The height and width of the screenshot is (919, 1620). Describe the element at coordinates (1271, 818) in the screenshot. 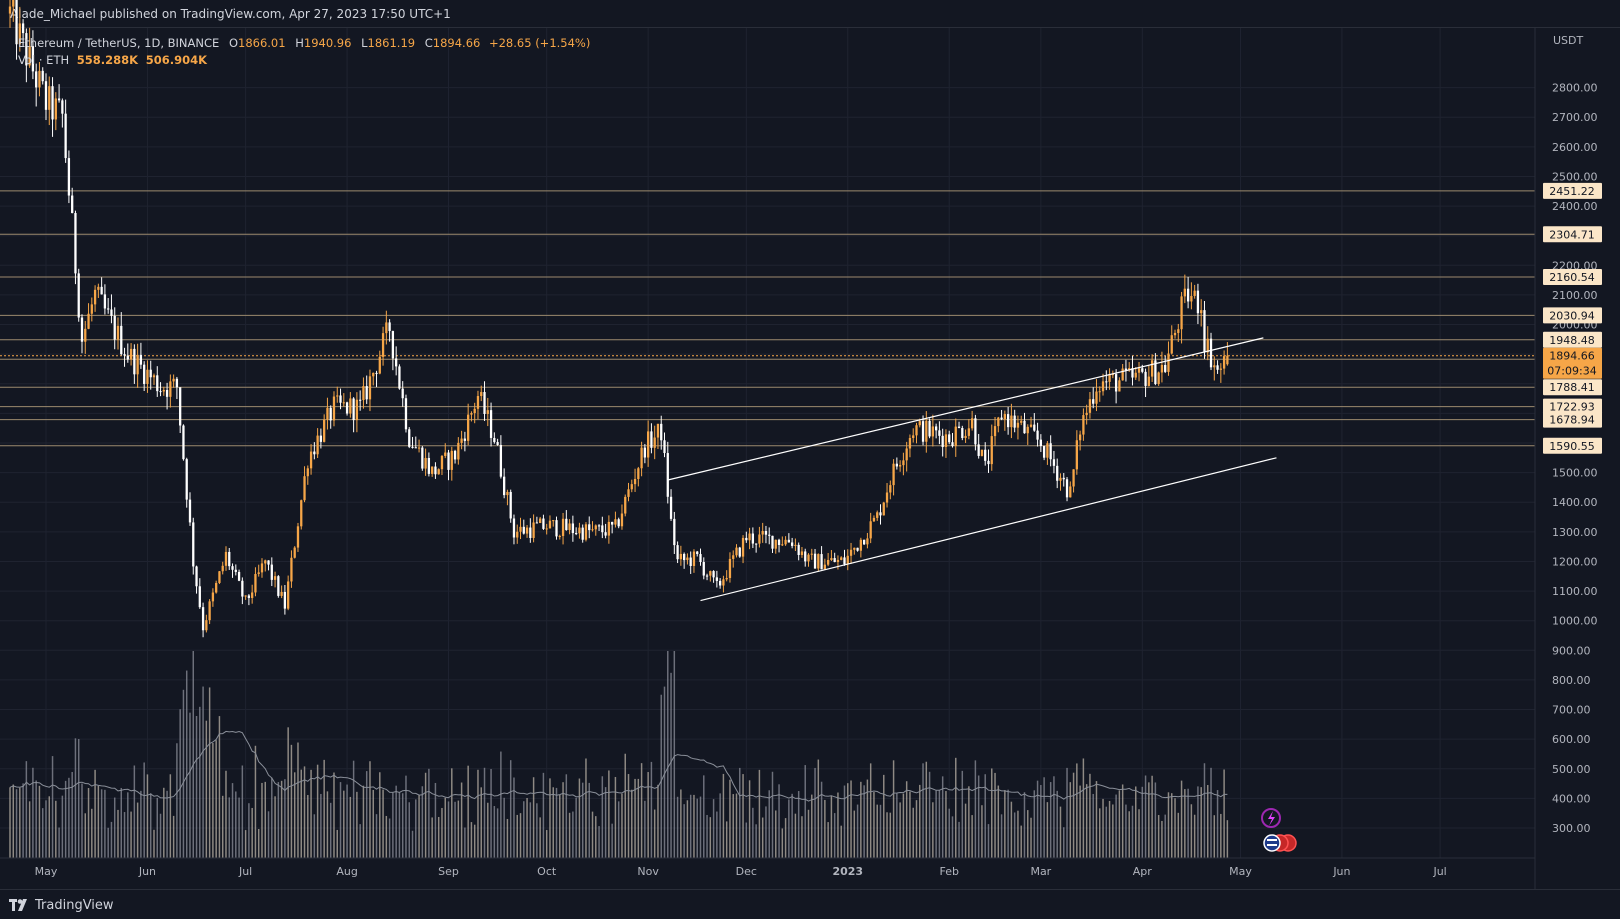

I see `lightning-icon` at that location.